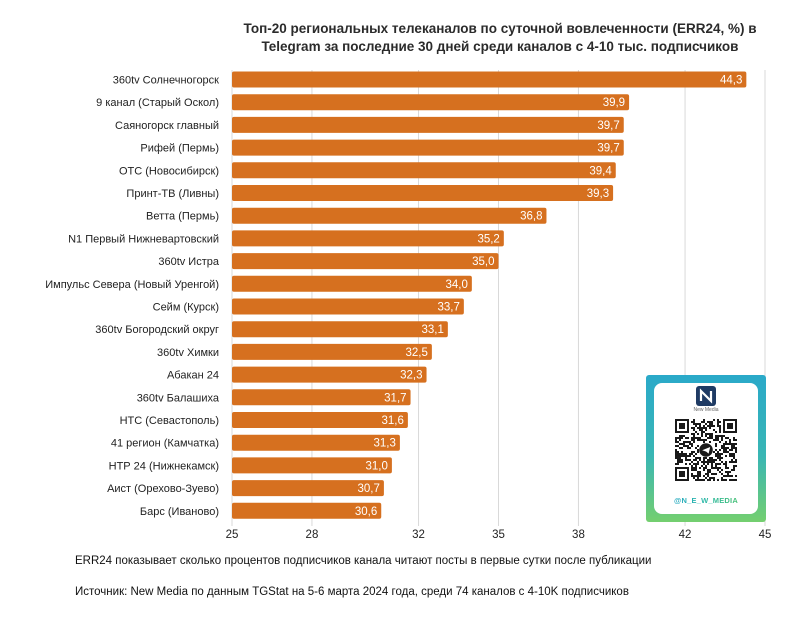 The height and width of the screenshot is (622, 800). What do you see at coordinates (531, 217) in the screenshot?
I see `data-label: 36,8` at bounding box center [531, 217].